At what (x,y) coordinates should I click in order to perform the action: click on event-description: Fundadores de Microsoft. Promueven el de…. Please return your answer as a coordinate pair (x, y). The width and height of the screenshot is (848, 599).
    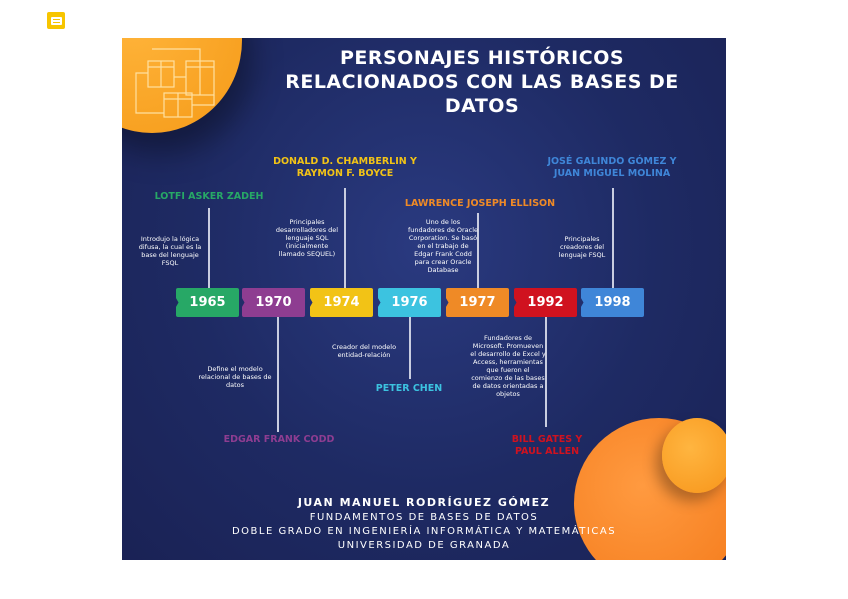
    Looking at the image, I should click on (508, 366).